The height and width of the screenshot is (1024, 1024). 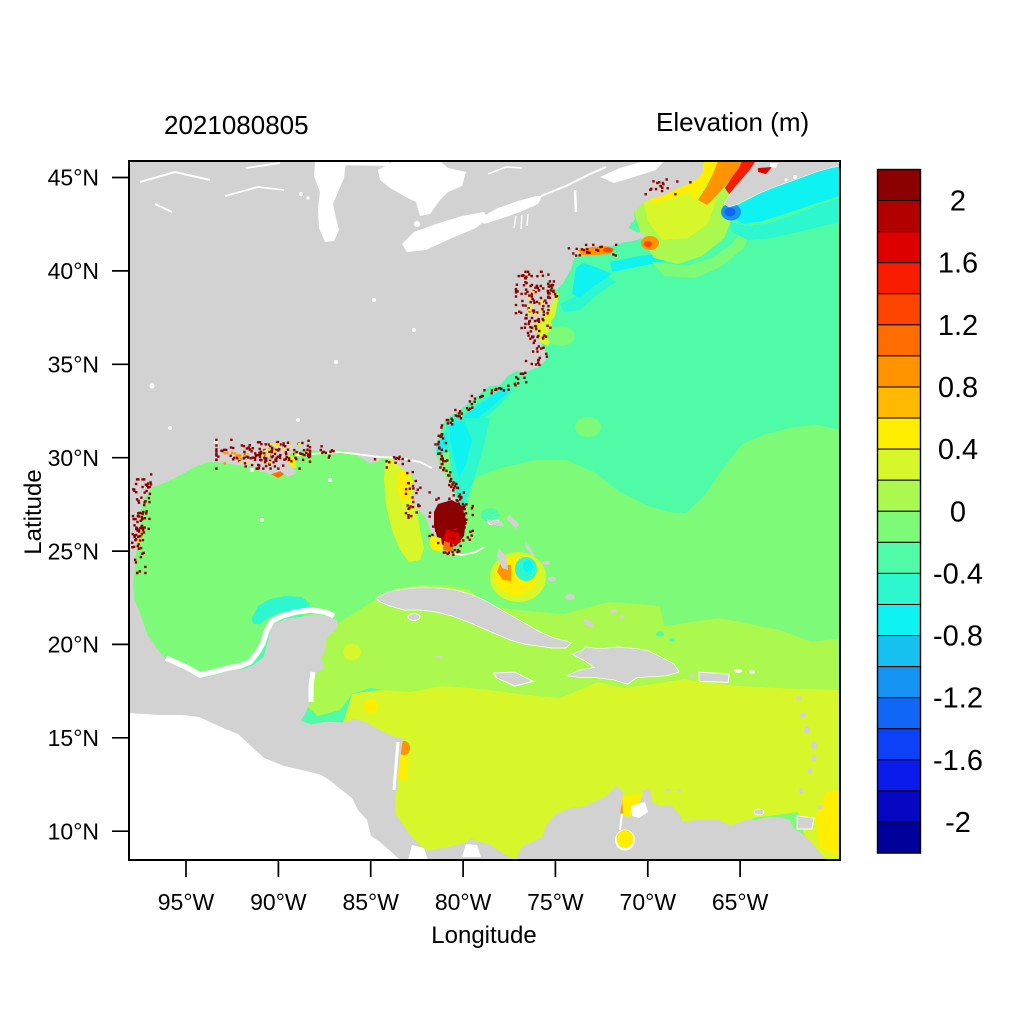 I want to click on svg-text: 20°N, so click(x=73, y=645).